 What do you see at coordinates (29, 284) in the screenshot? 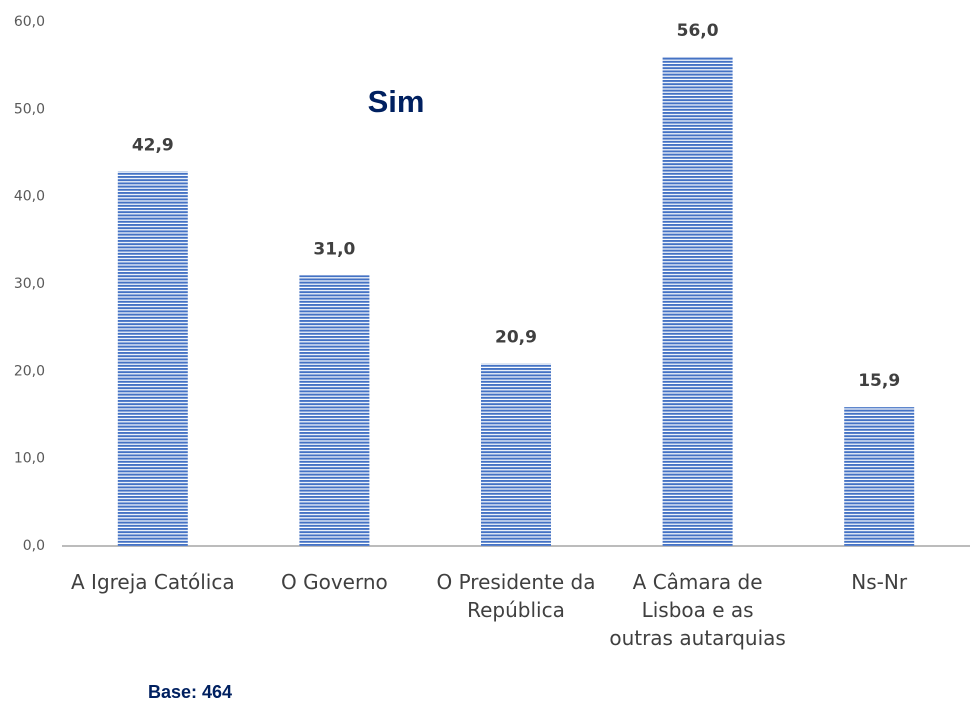
I see `y-tick-label: 30,0` at bounding box center [29, 284].